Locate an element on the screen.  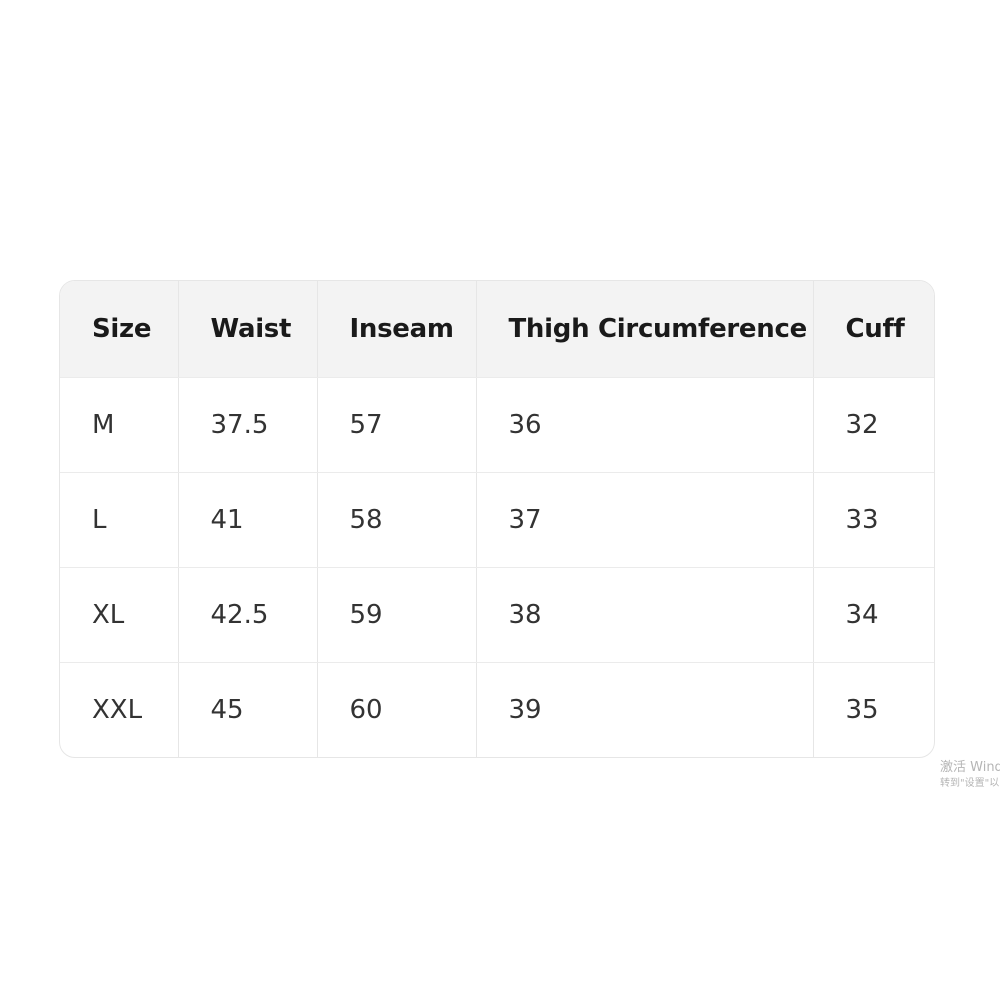
cell-size: XXL is located at coordinates (119, 709).